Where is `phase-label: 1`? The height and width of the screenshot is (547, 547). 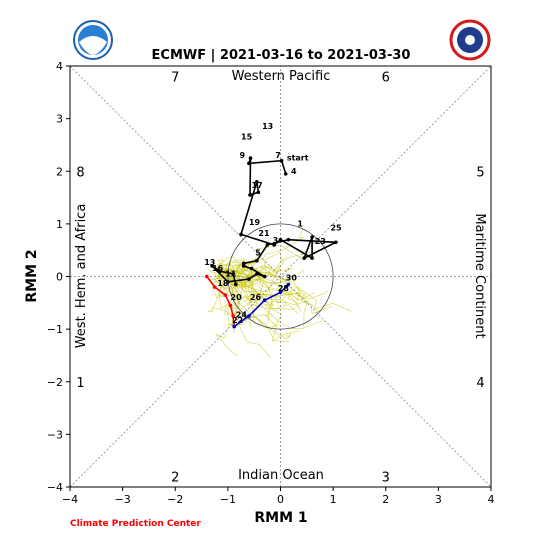 phase-label: 1 is located at coordinates (80, 383).